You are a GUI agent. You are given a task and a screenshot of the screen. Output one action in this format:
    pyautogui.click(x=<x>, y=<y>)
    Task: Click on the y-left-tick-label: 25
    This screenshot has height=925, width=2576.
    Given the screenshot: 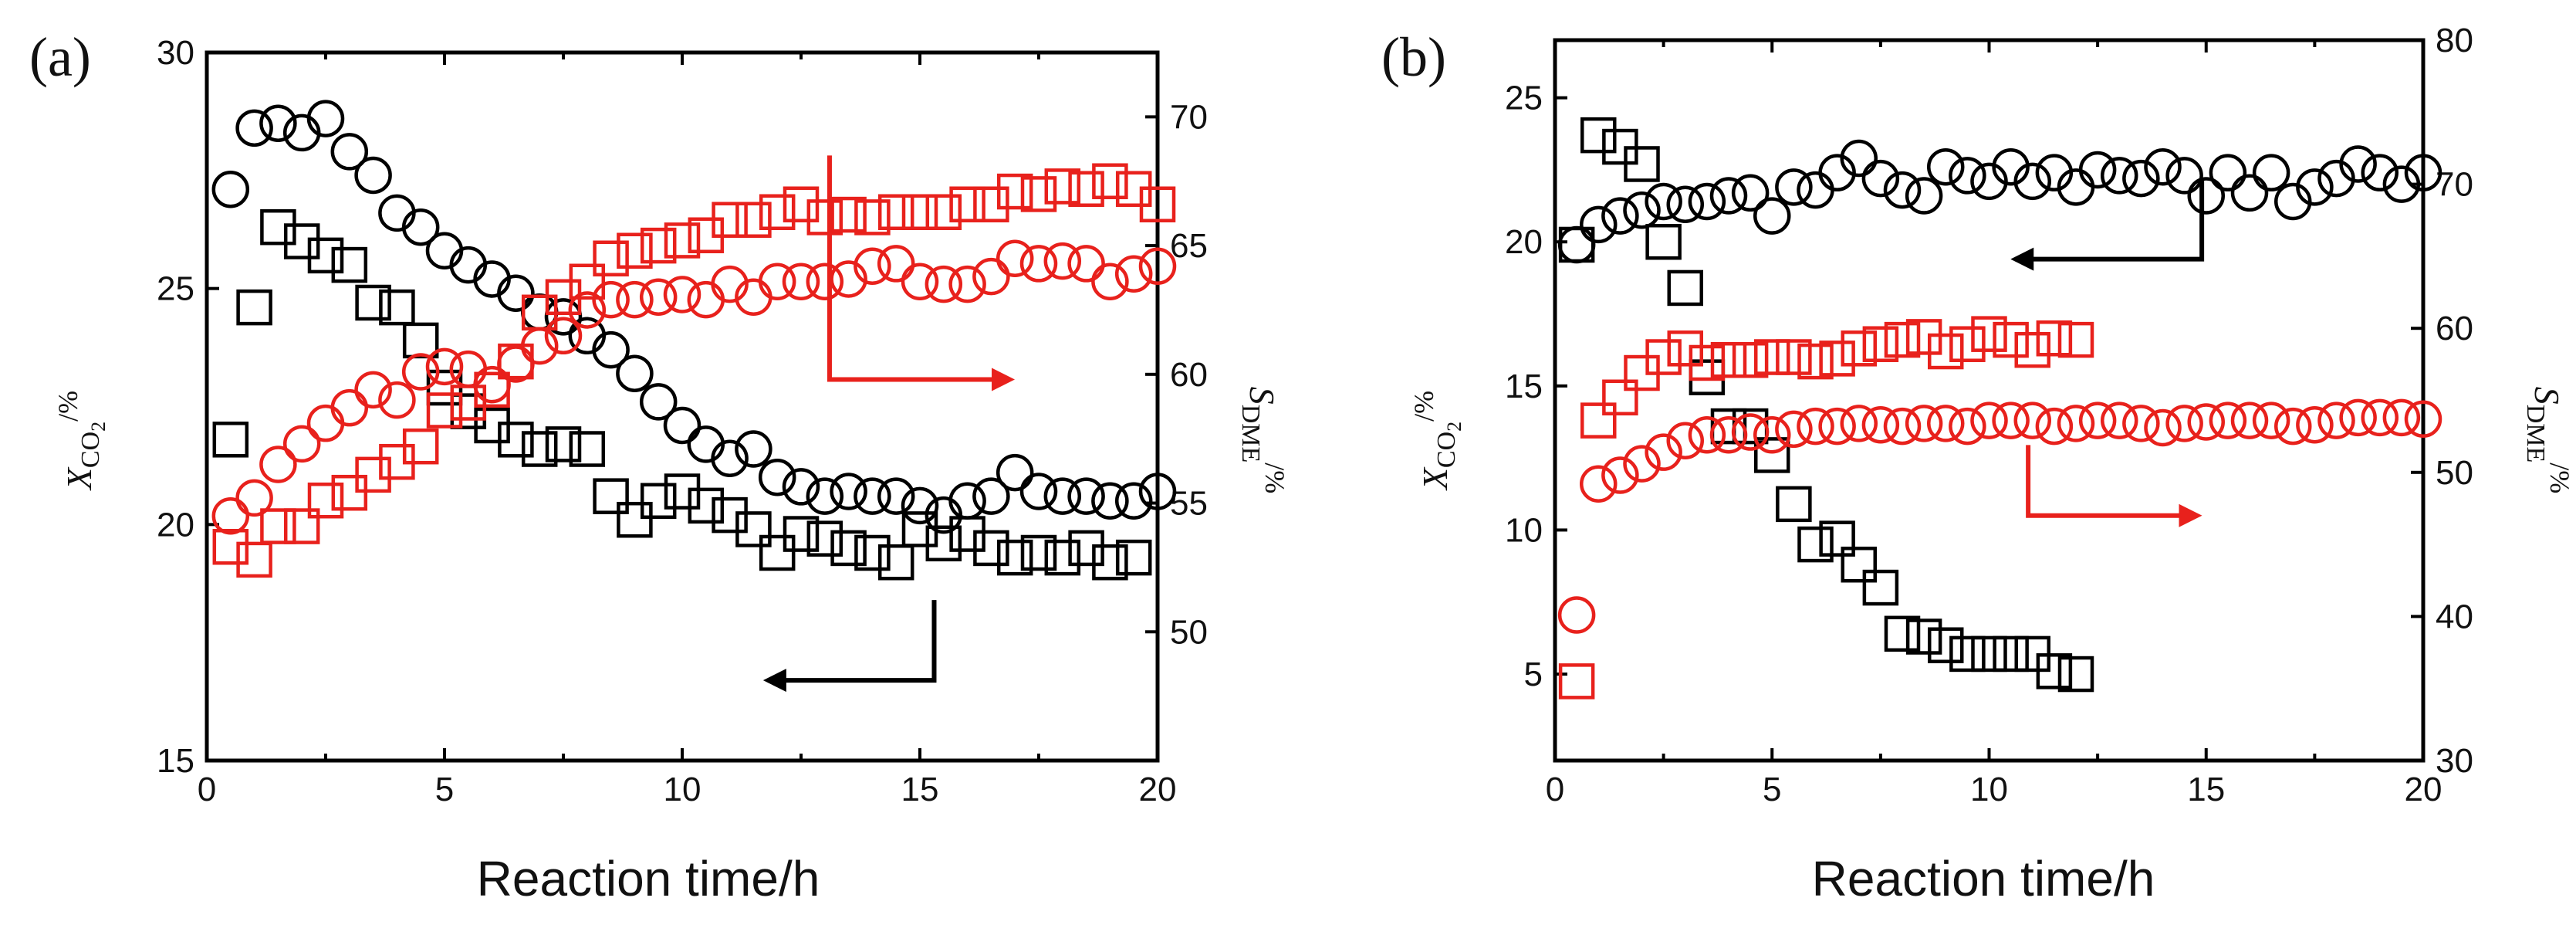 What is the action you would take?
    pyautogui.click(x=1524, y=99)
    